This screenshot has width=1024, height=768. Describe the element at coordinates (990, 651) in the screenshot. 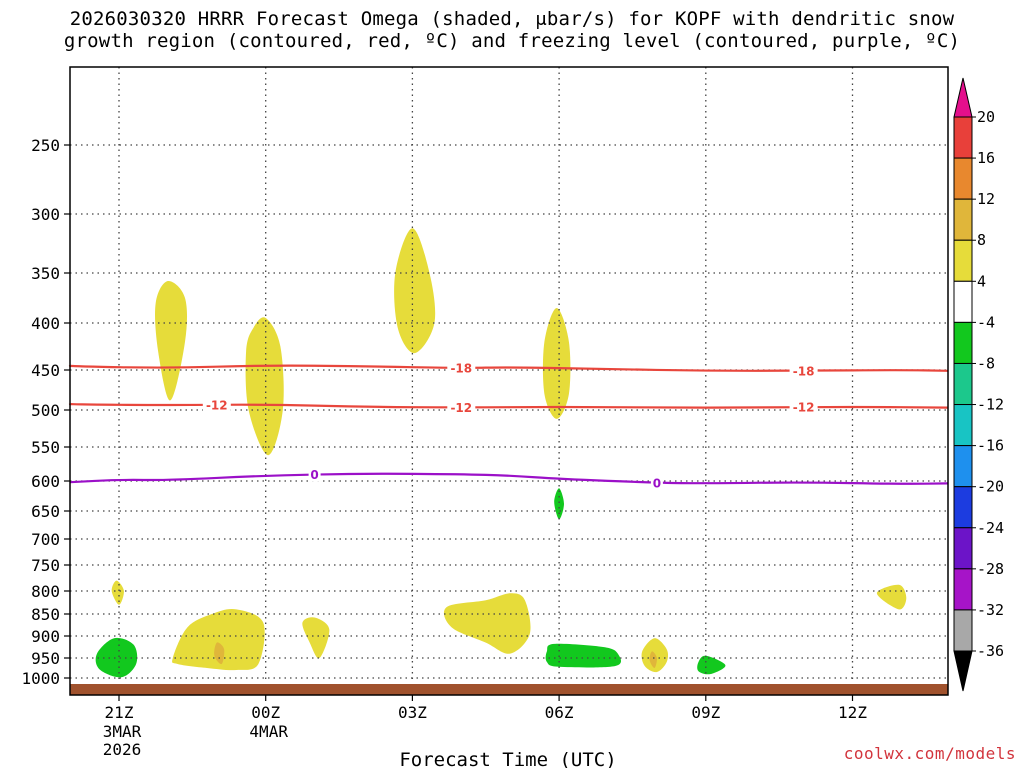

I see `colorbar-label-13: -36` at that location.